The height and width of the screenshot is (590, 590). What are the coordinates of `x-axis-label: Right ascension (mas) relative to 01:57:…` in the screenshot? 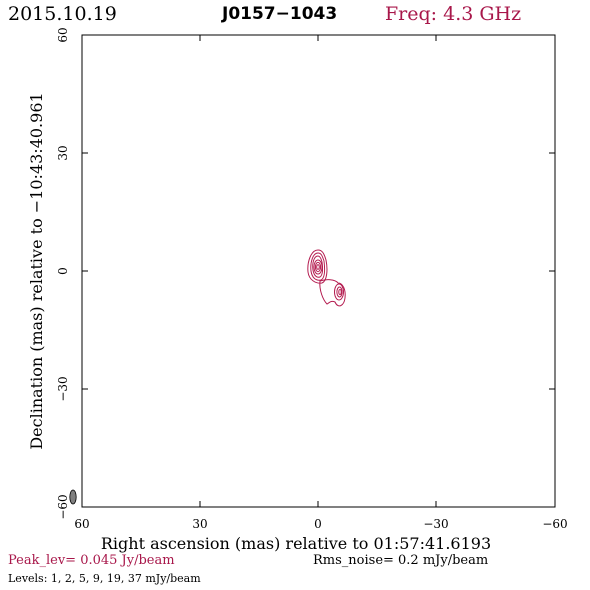 It's located at (296, 543).